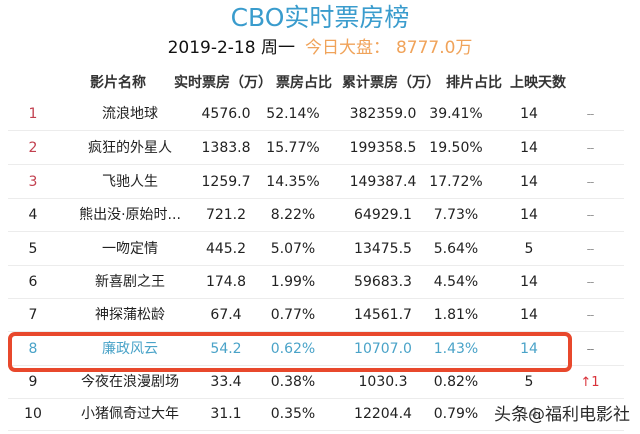 The width and height of the screenshot is (640, 434). I want to click on table-header: 影片名称 实时票房（万） 票房占比 累计票房（万） 排片占比 上映天数, so click(320, 84).